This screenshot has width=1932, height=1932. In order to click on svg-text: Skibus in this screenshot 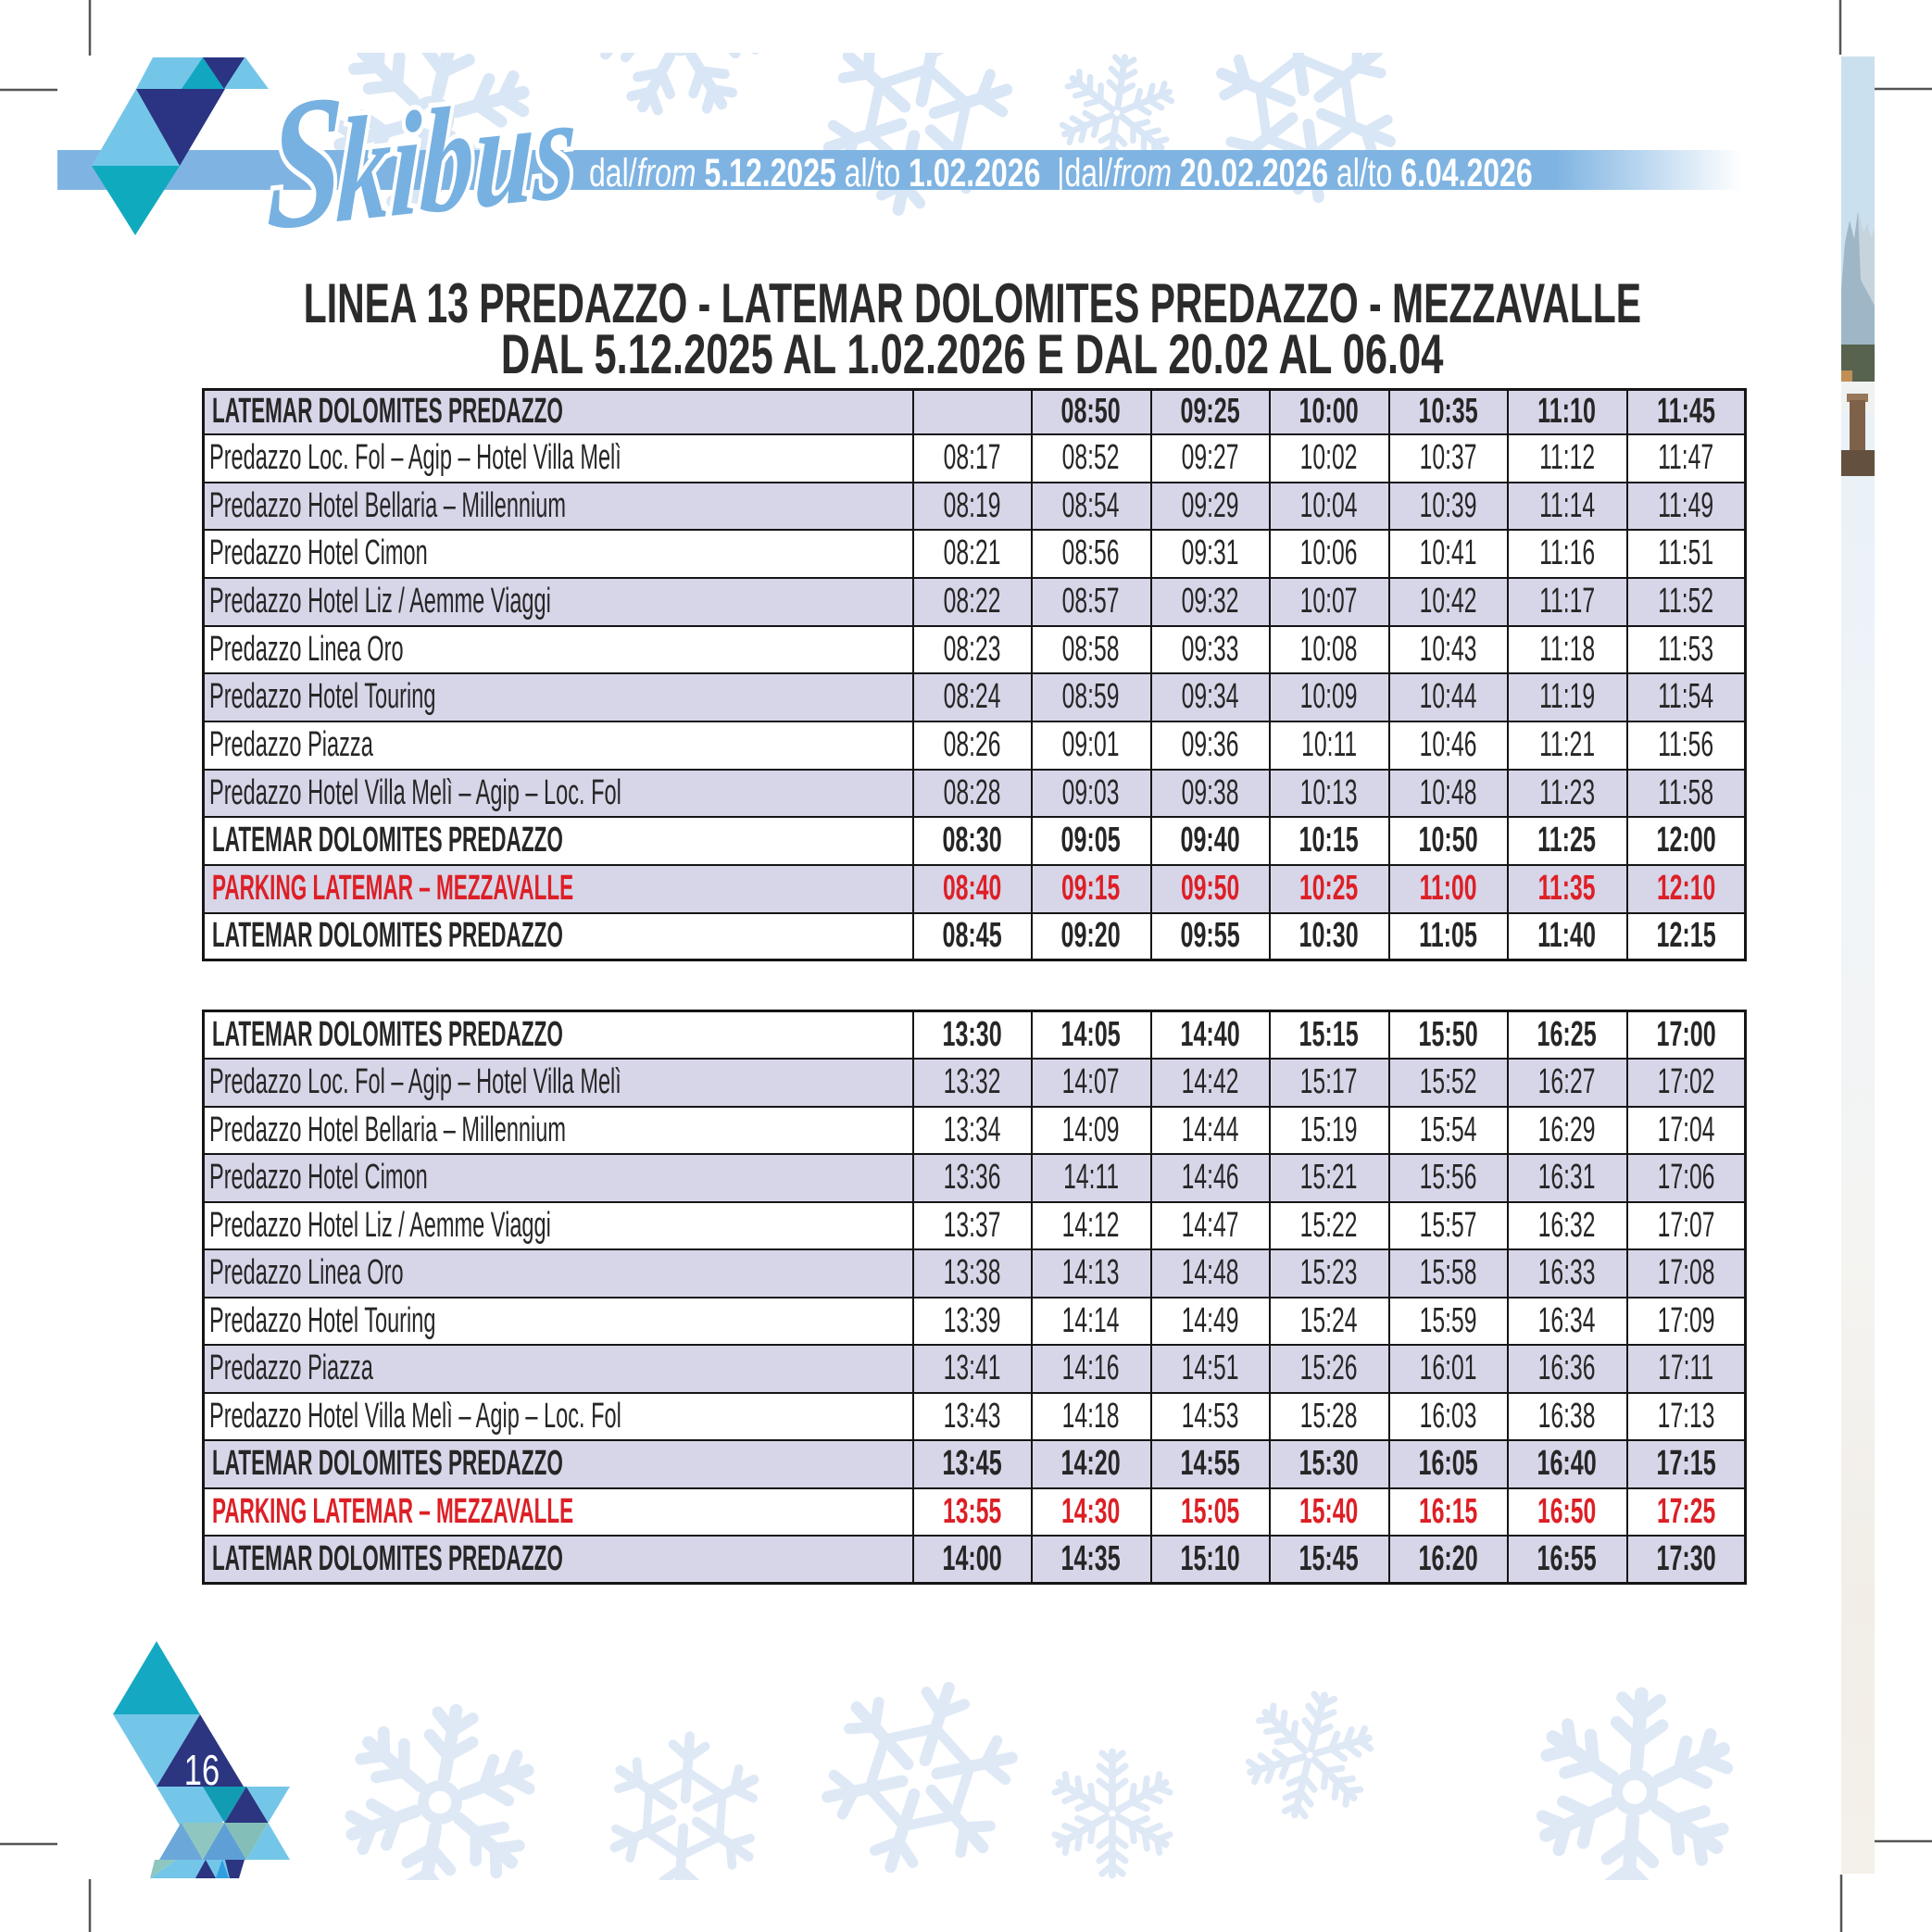, I will do `click(422, 150)`.